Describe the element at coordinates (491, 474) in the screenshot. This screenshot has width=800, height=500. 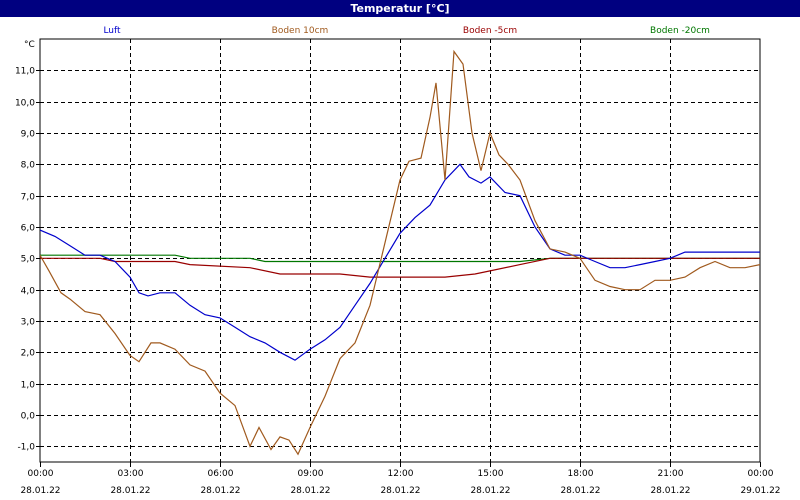
I see `x-tick-time: 15:00` at that location.